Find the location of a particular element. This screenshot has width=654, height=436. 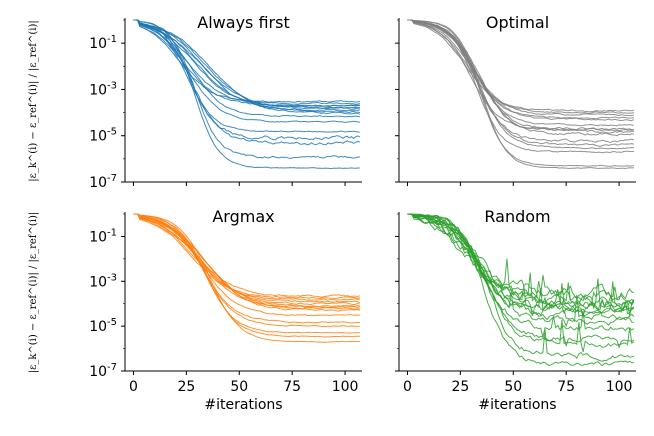

panel-title: Always first is located at coordinates (243, 22).